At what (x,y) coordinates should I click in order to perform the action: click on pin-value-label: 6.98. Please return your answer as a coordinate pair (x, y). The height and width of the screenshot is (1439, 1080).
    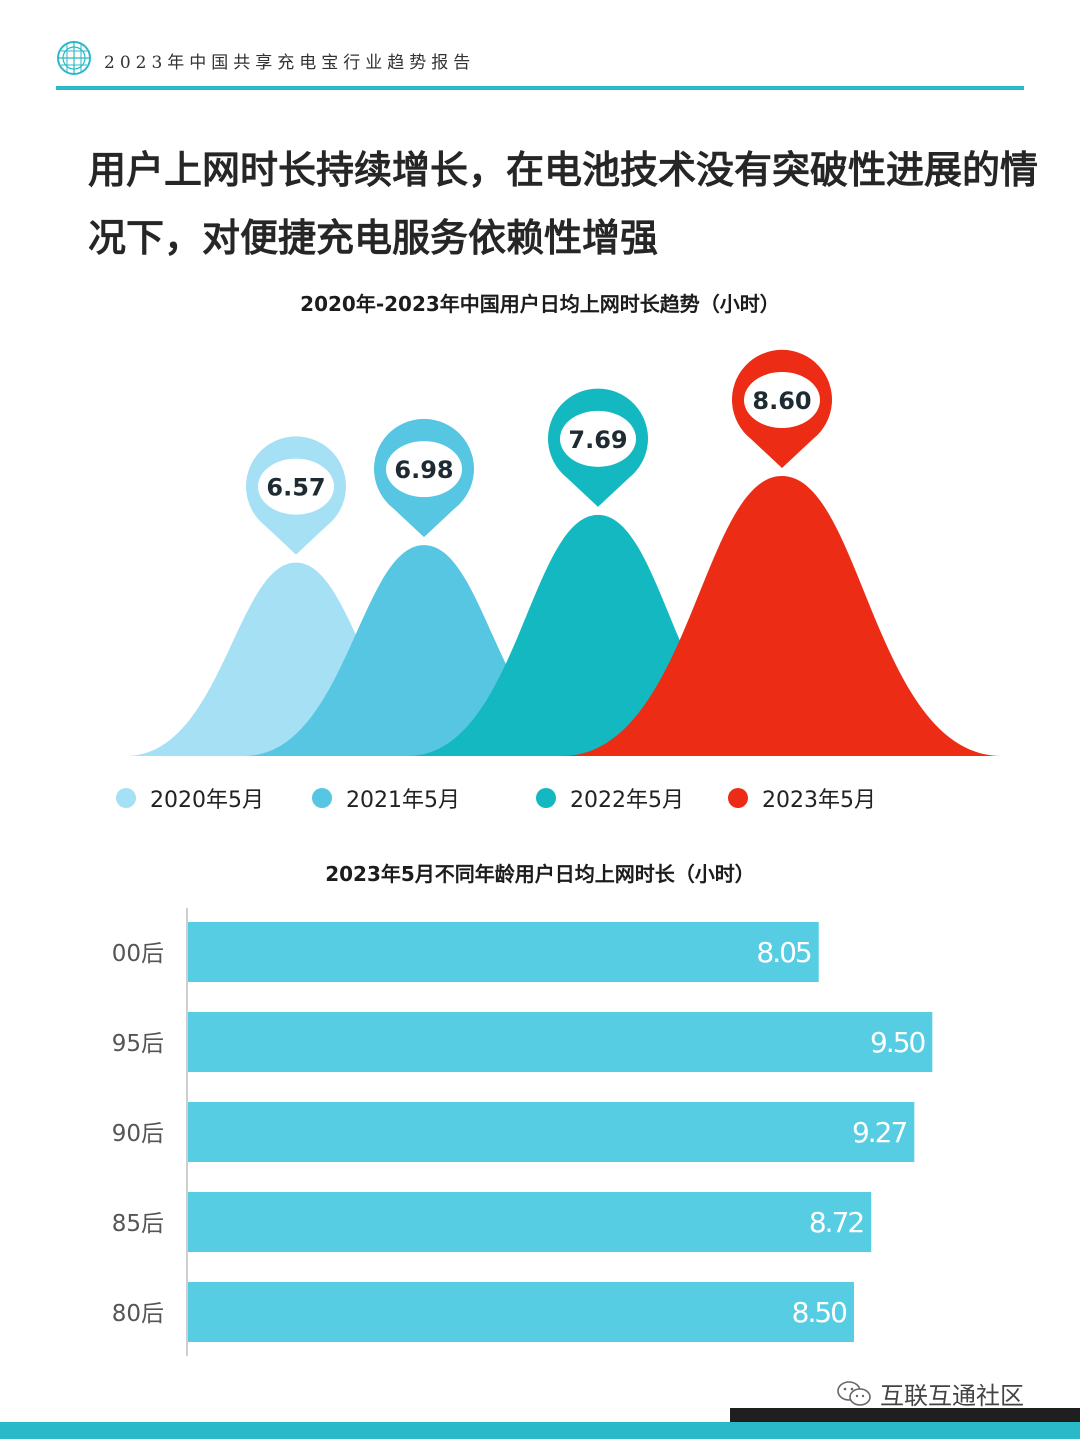
    Looking at the image, I should click on (423, 470).